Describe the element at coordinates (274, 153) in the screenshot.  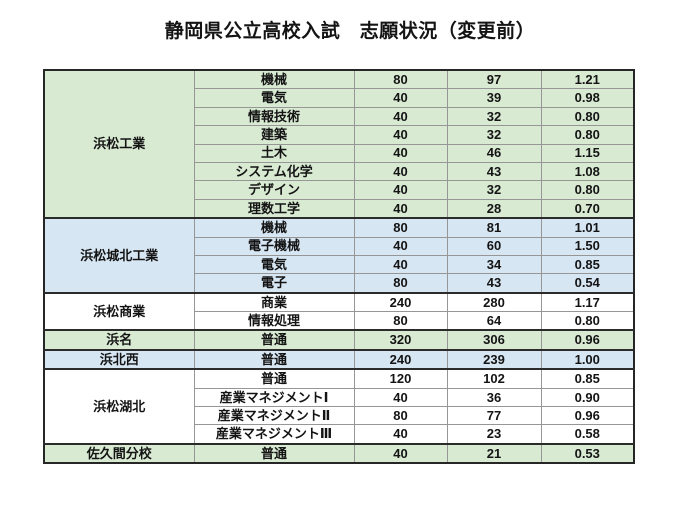
I see `department-cell: 土木` at that location.